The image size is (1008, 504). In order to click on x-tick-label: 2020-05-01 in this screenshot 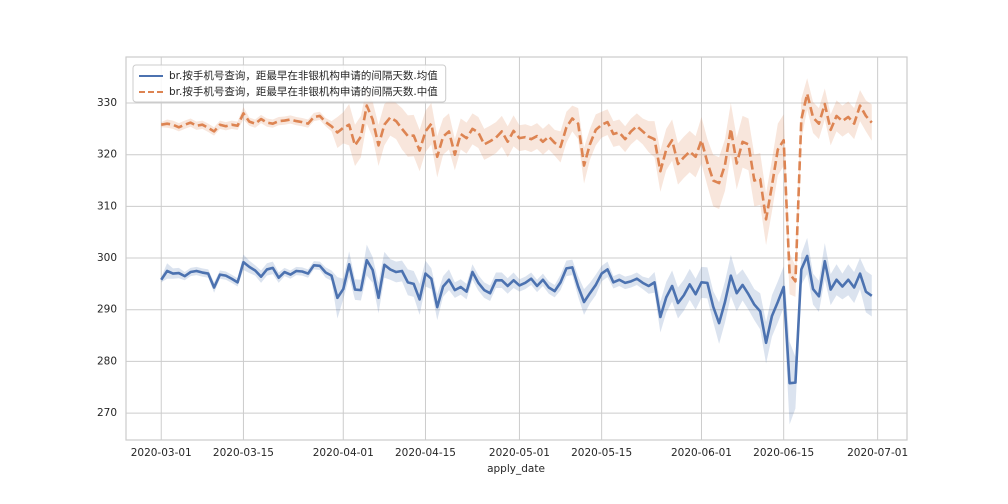, I will do `click(519, 453)`.